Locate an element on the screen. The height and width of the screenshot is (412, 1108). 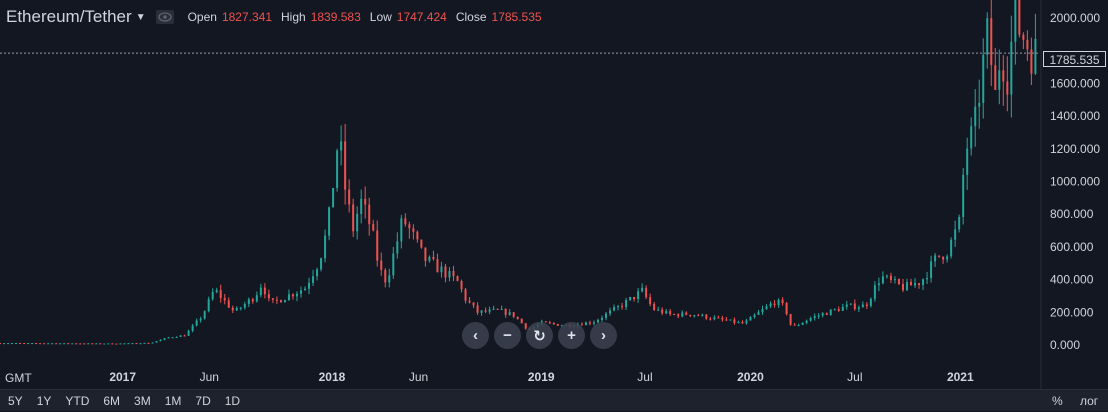
range-5y-button: 5Y is located at coordinates (15, 401).